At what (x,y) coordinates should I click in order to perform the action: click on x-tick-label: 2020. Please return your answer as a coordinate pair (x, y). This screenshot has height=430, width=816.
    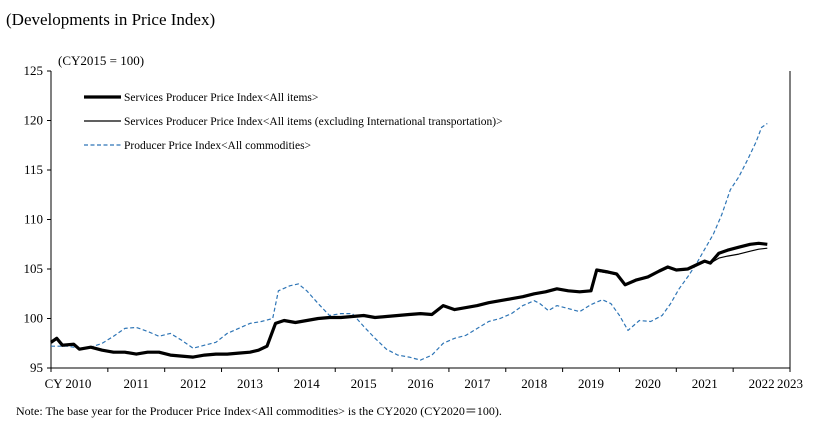
    Looking at the image, I should click on (648, 383).